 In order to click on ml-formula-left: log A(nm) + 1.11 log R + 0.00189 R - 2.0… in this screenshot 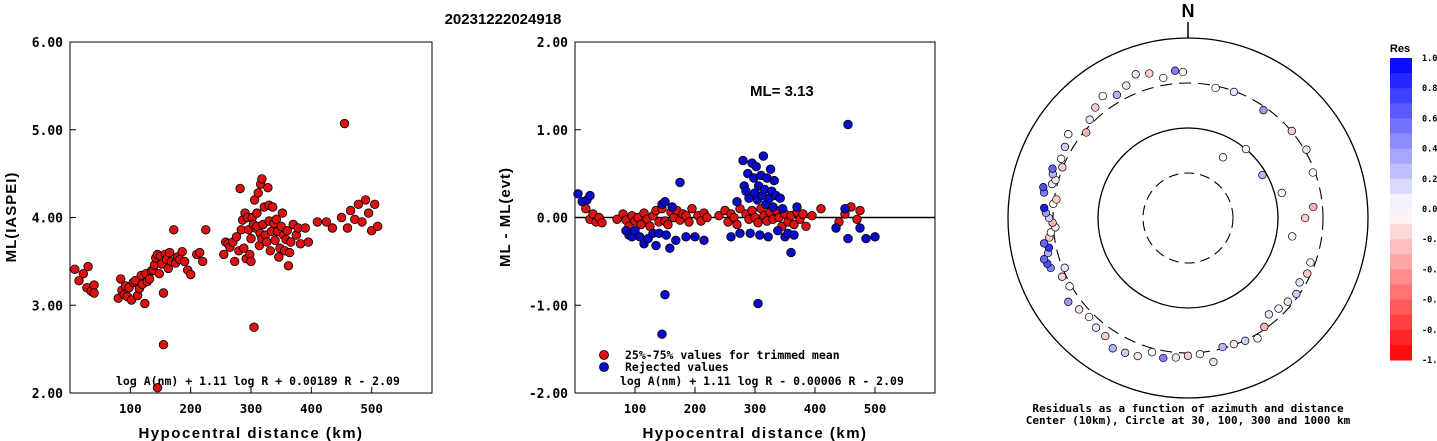, I will do `click(258, 381)`.